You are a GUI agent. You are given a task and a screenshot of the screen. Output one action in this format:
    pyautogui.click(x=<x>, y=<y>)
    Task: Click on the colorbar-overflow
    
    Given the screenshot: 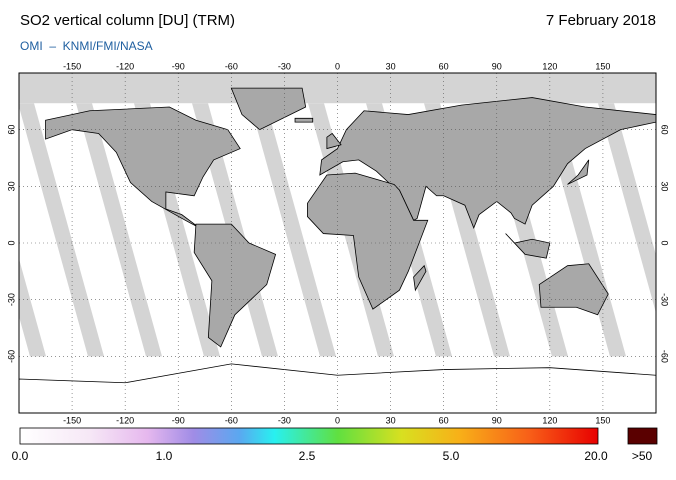 What is the action you would take?
    pyautogui.click(x=642, y=436)
    